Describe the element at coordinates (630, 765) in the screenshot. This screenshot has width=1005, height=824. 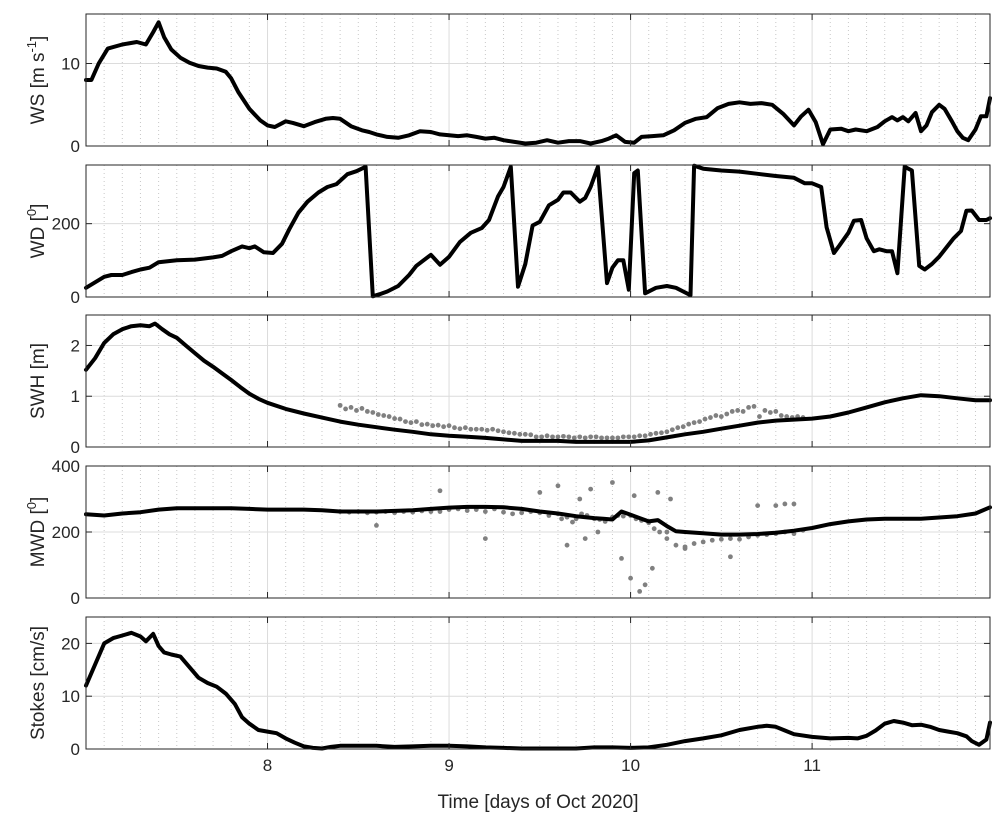
I see `x-tick-label: 10` at that location.